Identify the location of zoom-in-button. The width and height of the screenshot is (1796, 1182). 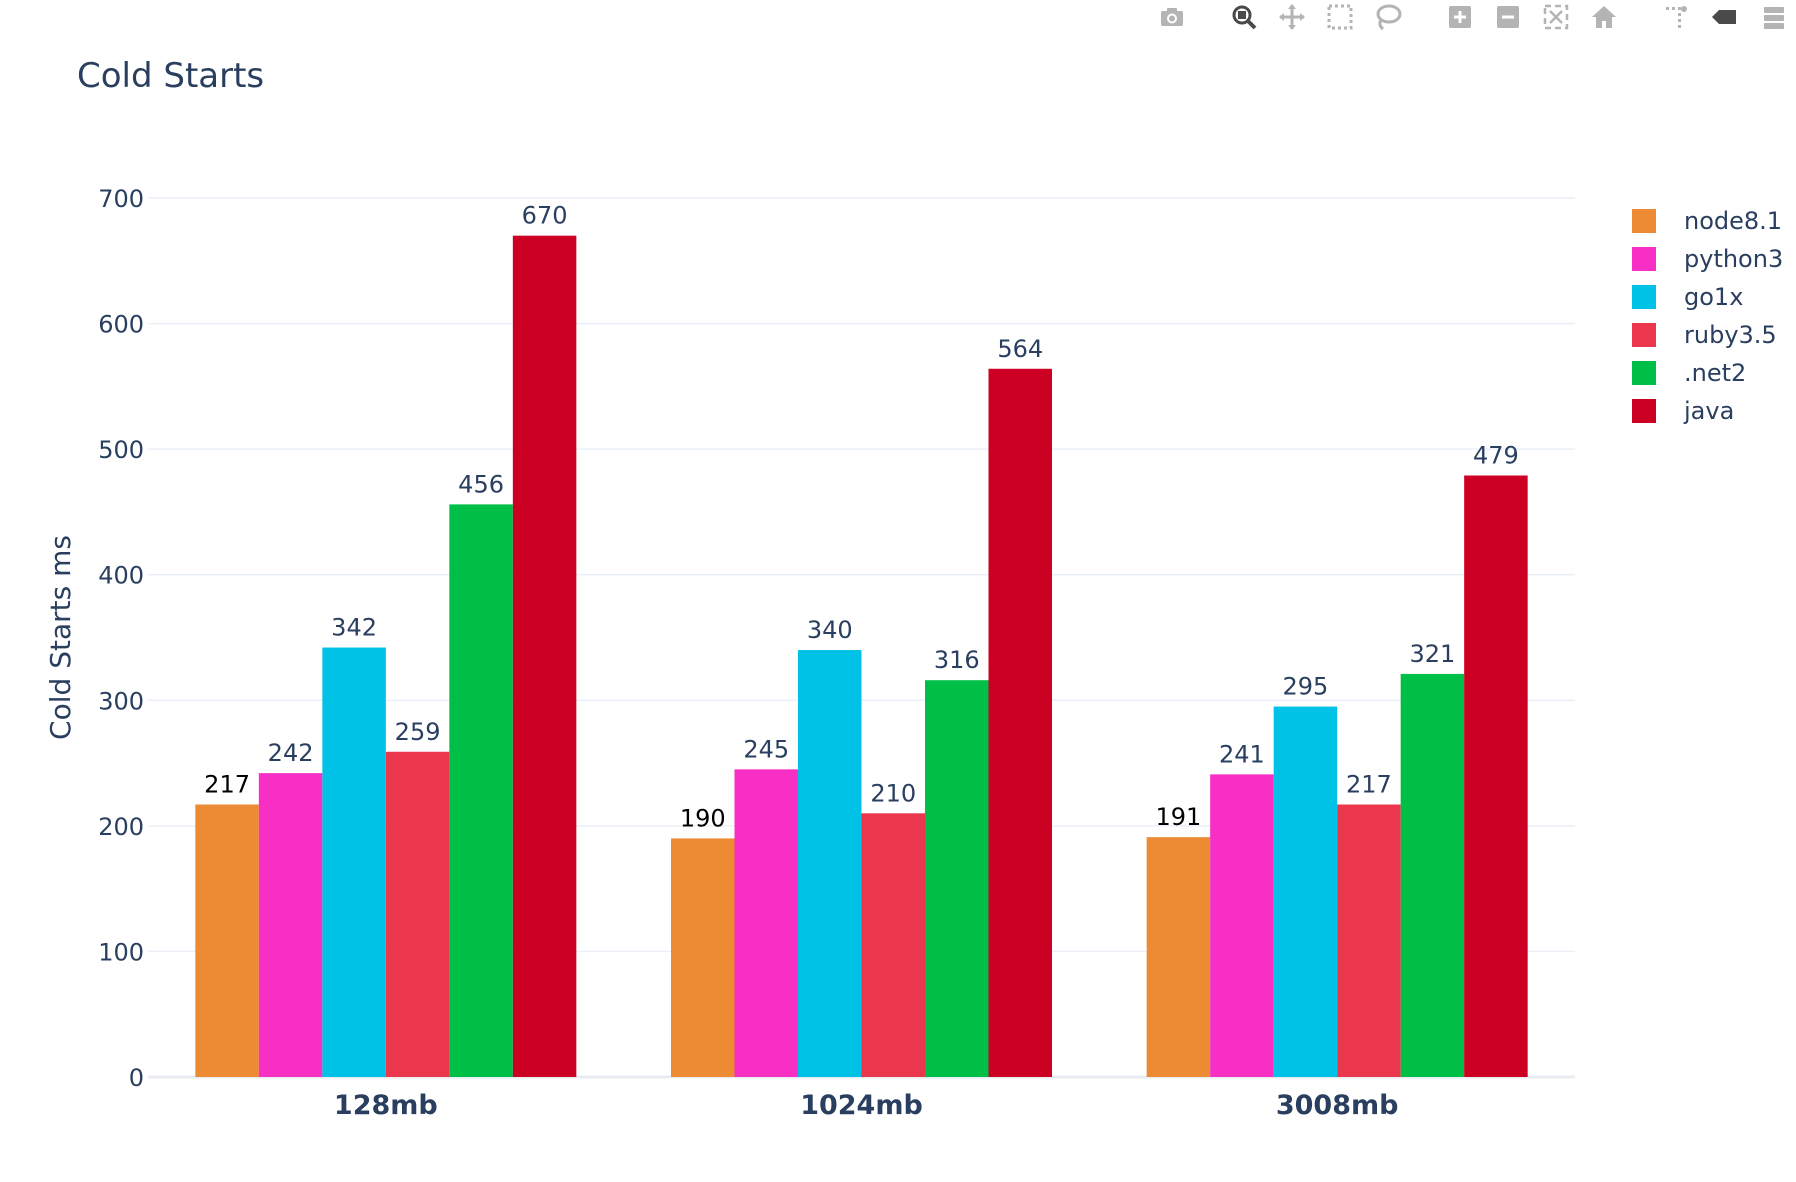
(1460, 17).